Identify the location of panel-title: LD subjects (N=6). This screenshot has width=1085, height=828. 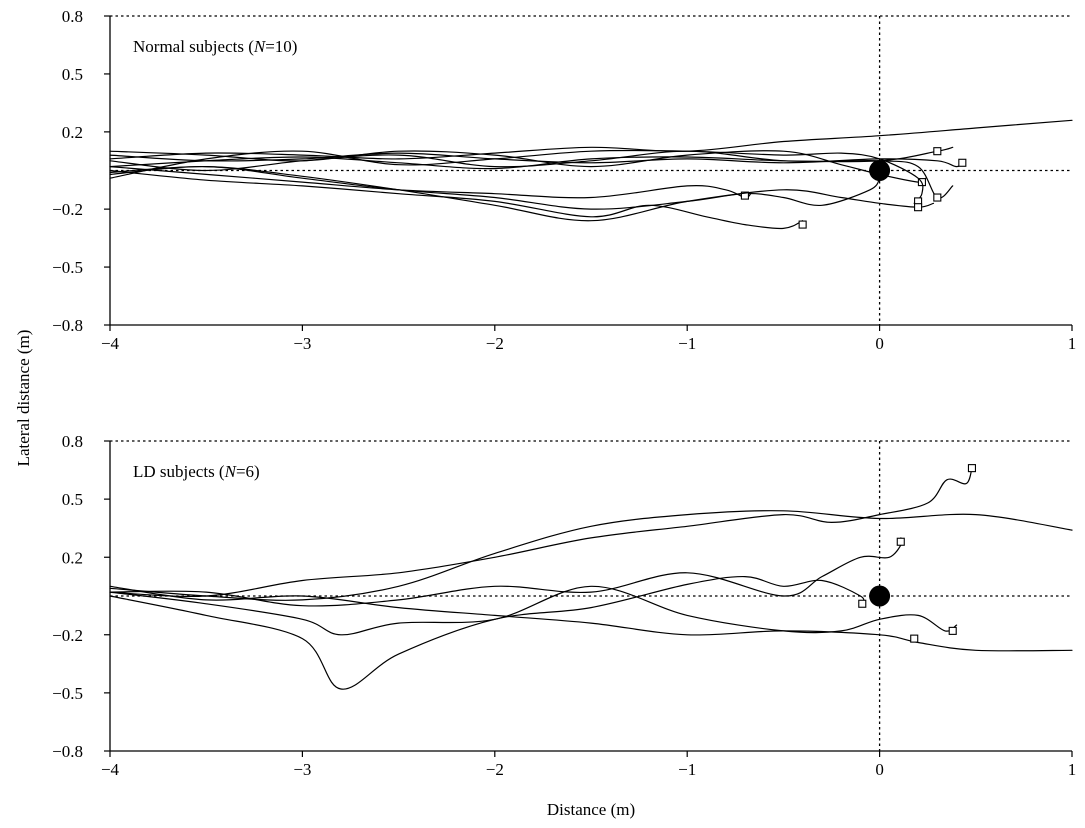
(196, 471).